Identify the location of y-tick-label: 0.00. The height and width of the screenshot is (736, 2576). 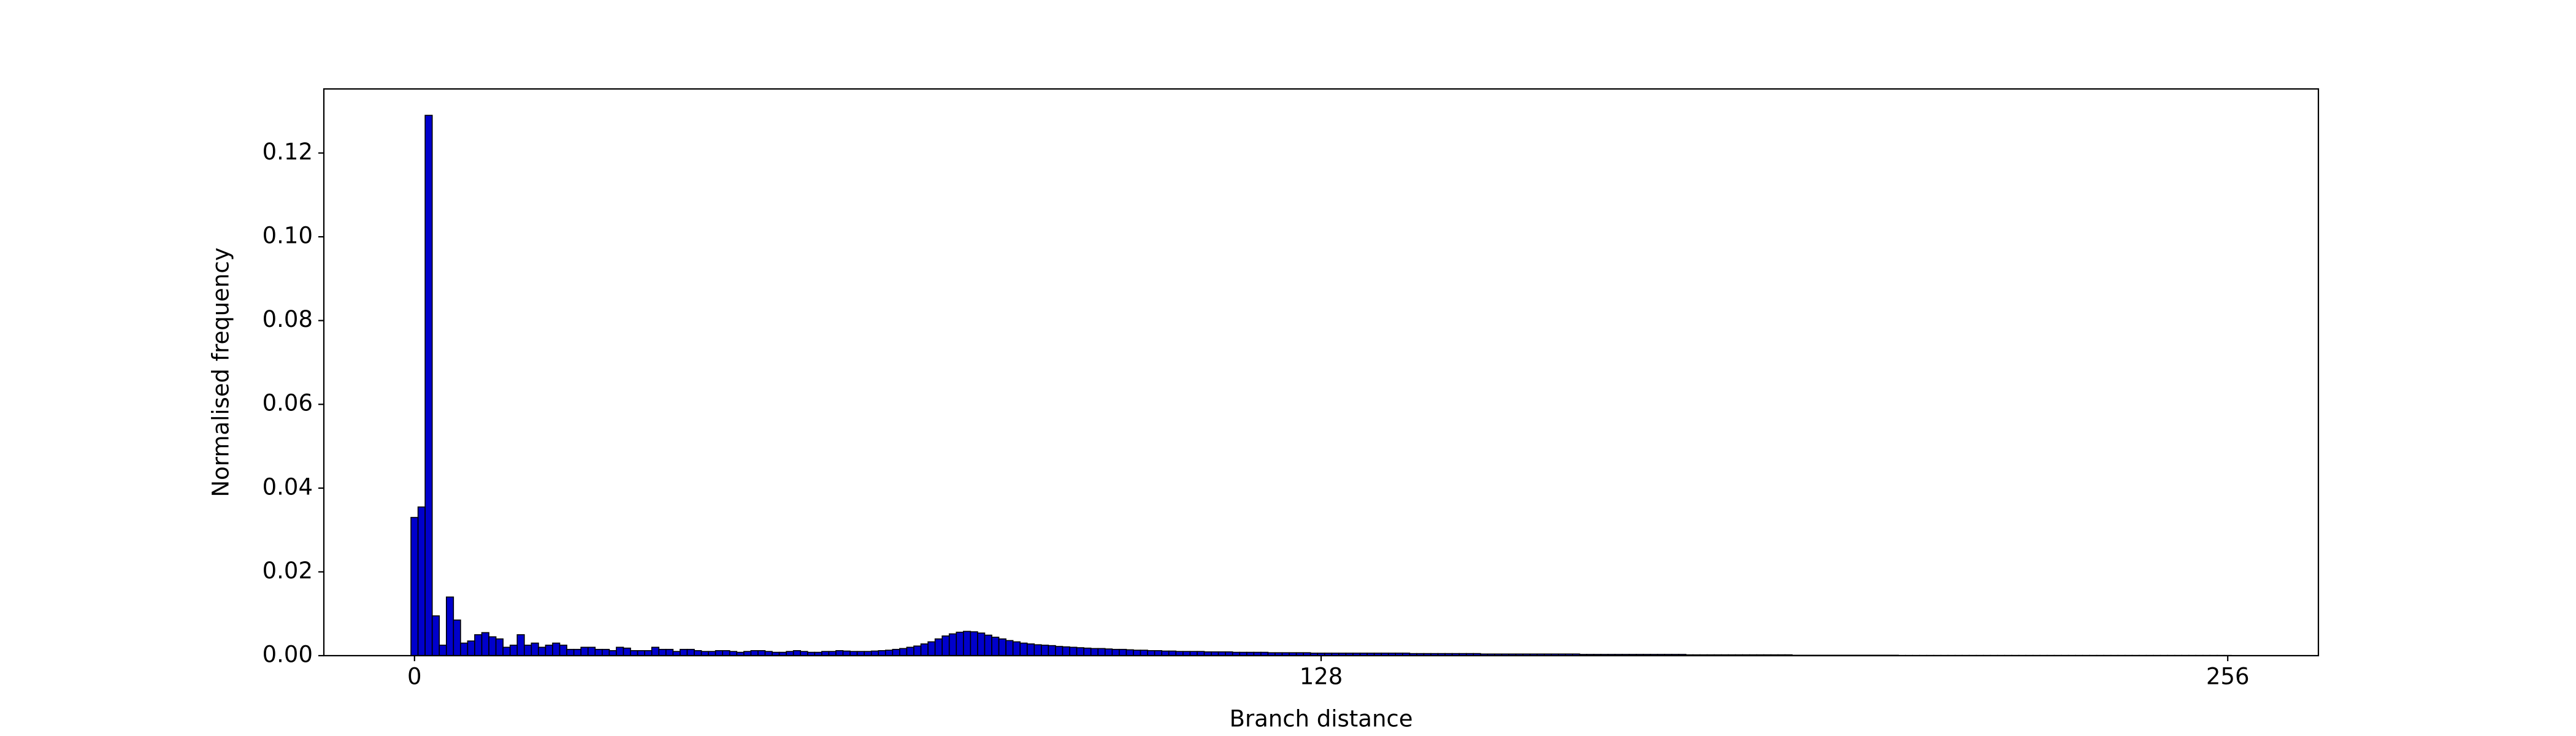
(288, 655).